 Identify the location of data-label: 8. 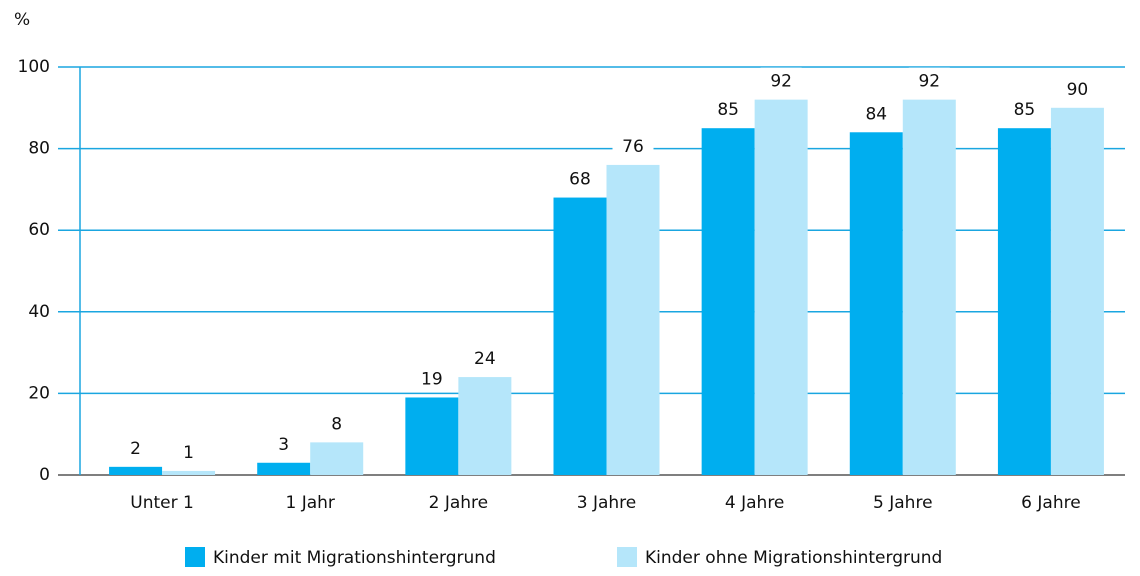
(336, 424).